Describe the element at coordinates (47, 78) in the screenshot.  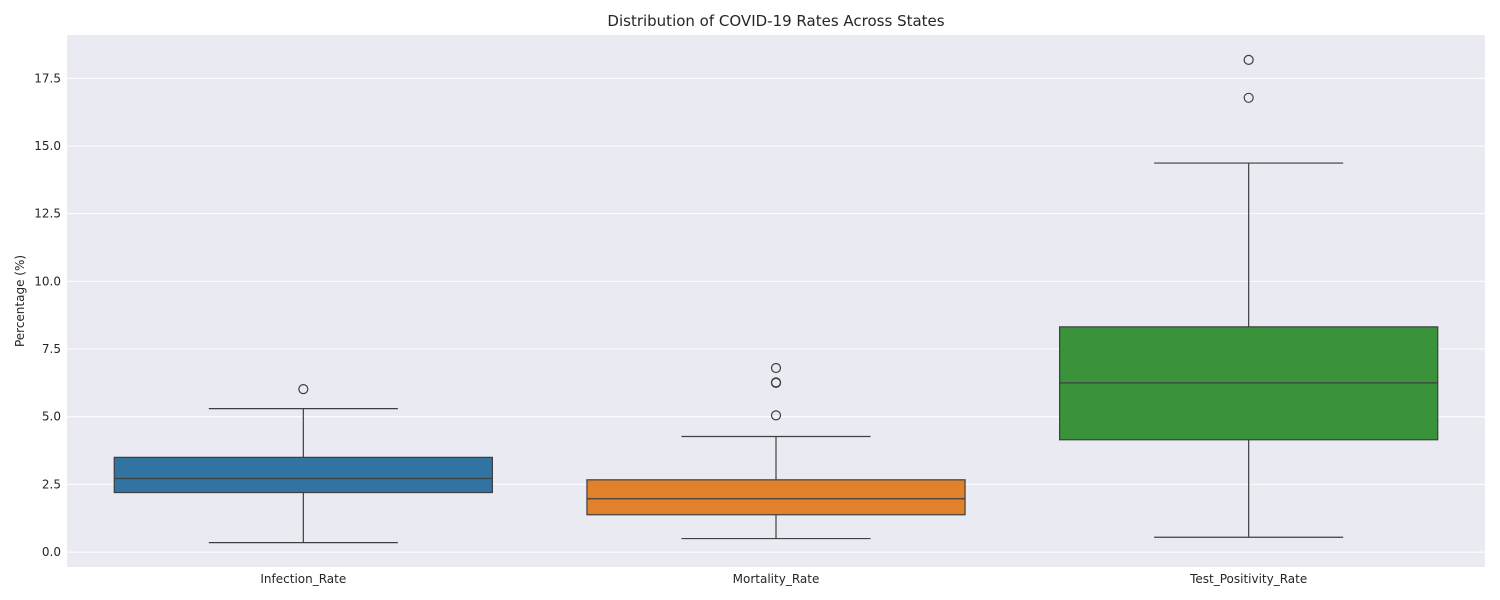
I see `y-tick-label: 17.5` at that location.